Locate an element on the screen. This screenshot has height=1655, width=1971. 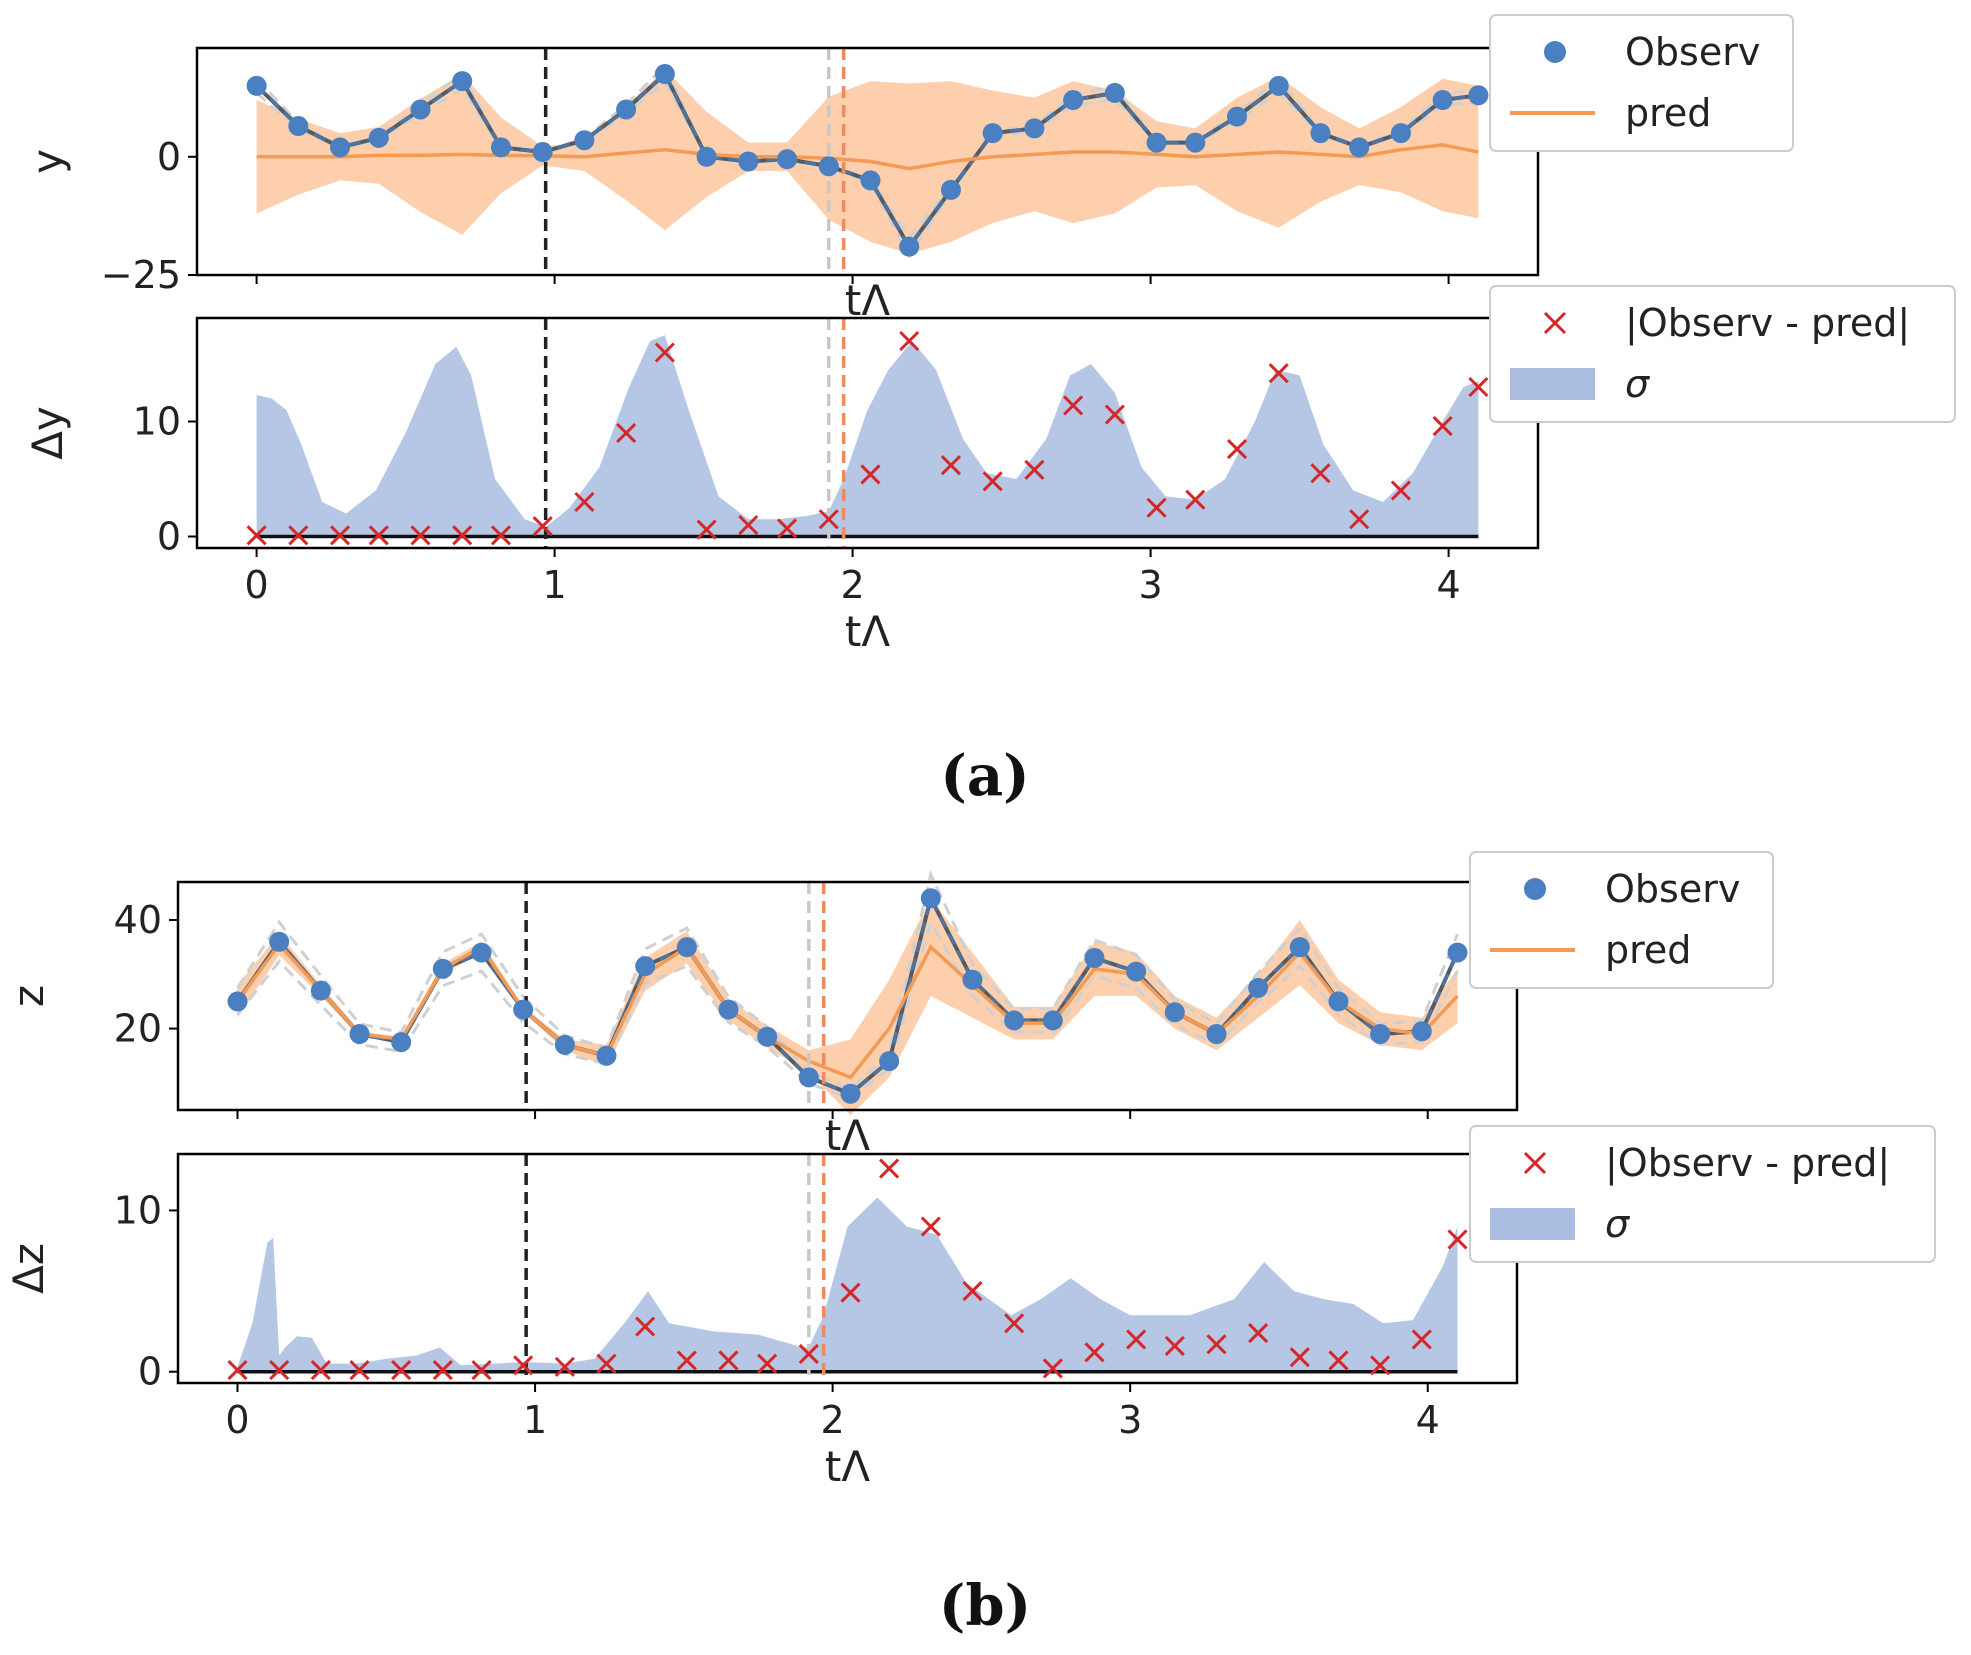
y-axis-label: y is located at coordinates (47, 161).